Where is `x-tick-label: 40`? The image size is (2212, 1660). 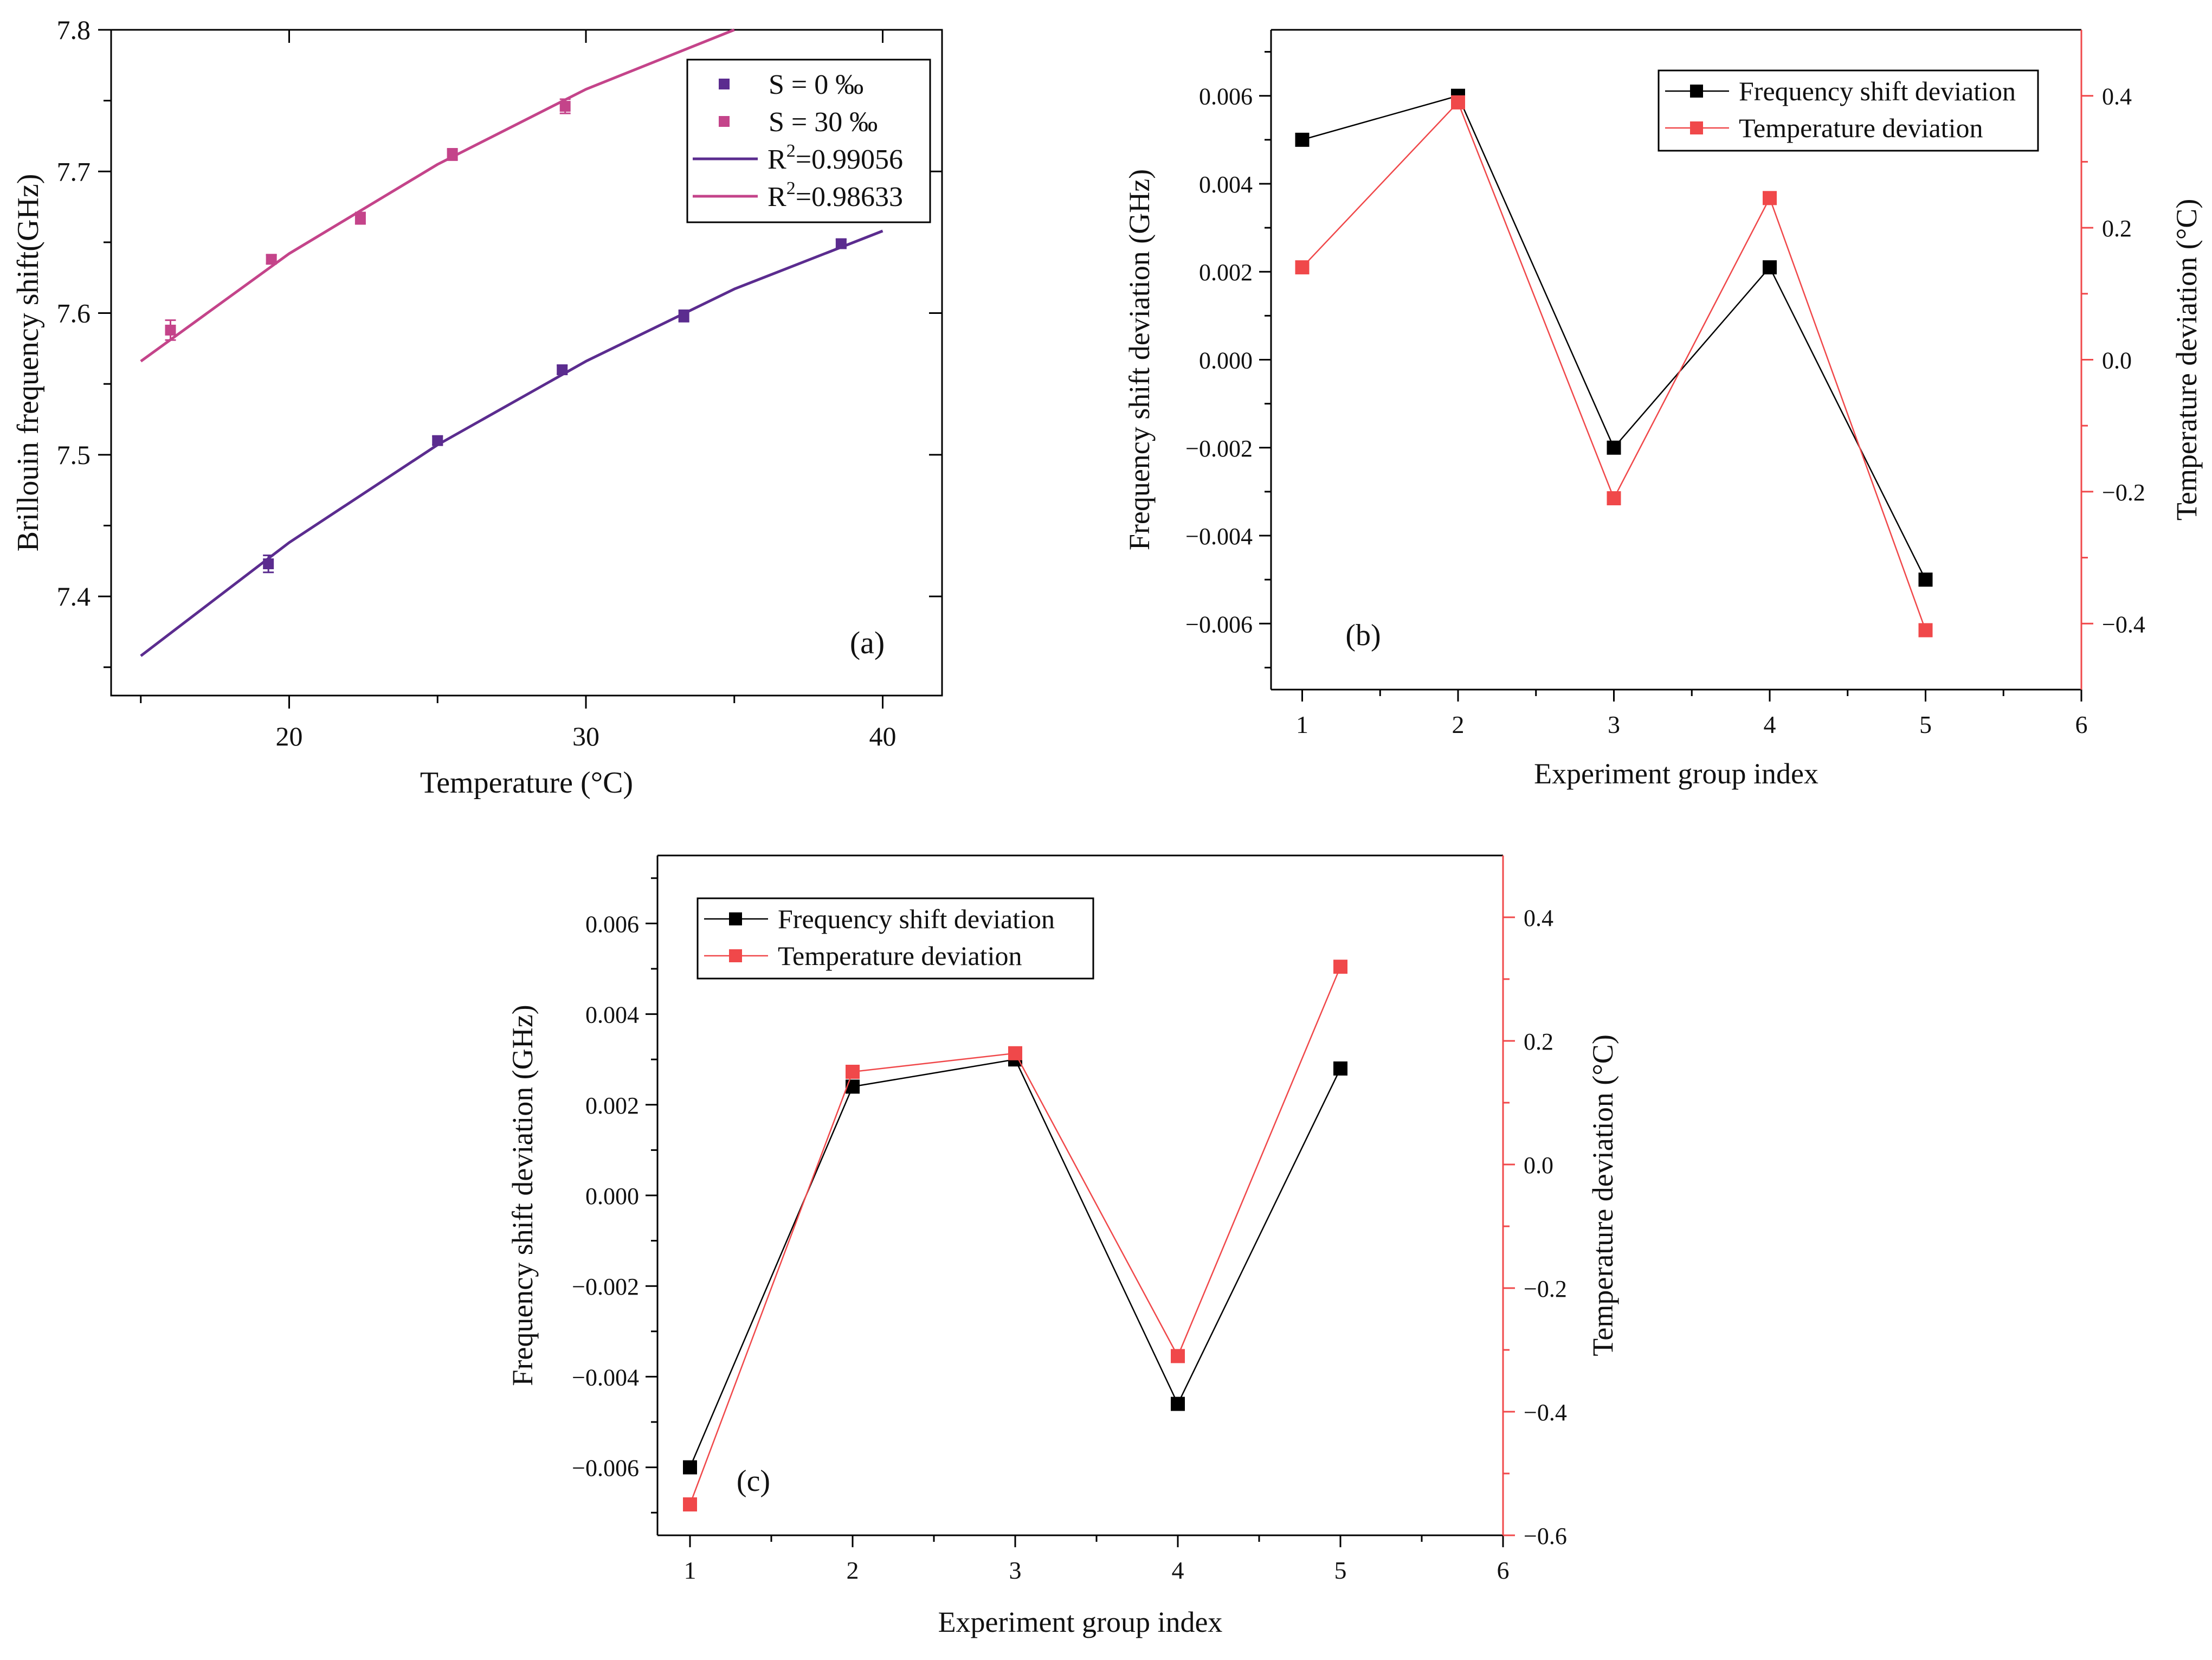 x-tick-label: 40 is located at coordinates (883, 736).